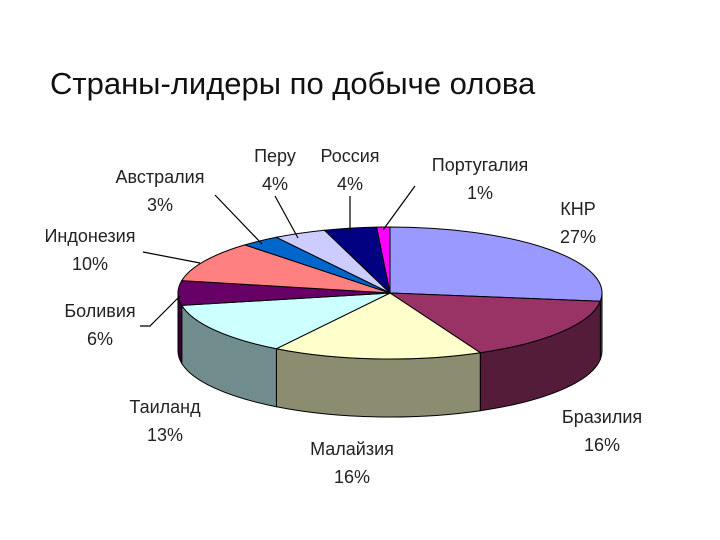 This screenshot has height=540, width=720. What do you see at coordinates (100, 339) in the screenshot?
I see `slice-value-label: 6%` at bounding box center [100, 339].